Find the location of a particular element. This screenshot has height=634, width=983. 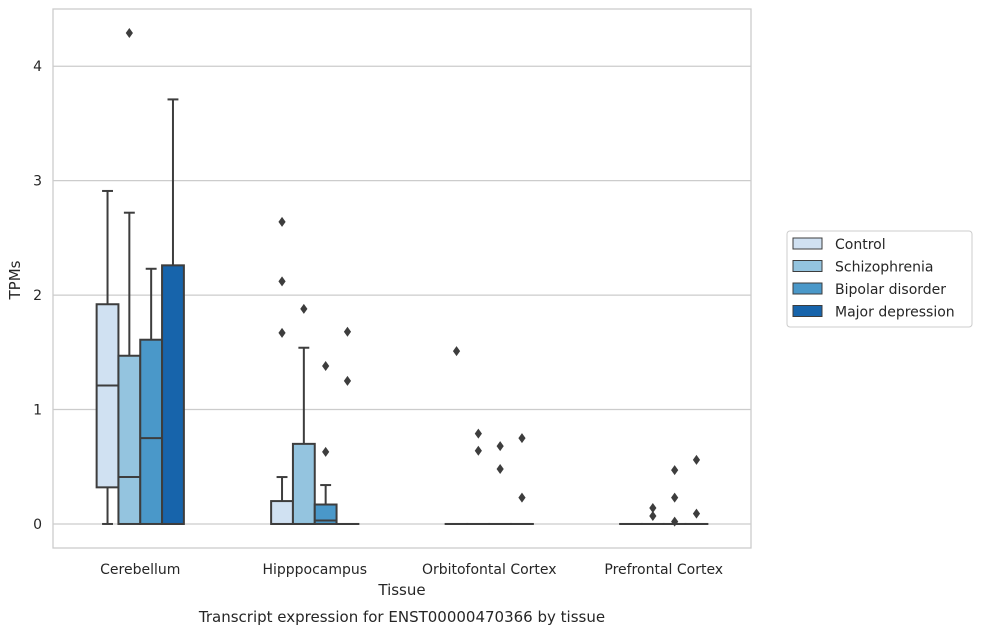

legend-label: Control is located at coordinates (860, 245).